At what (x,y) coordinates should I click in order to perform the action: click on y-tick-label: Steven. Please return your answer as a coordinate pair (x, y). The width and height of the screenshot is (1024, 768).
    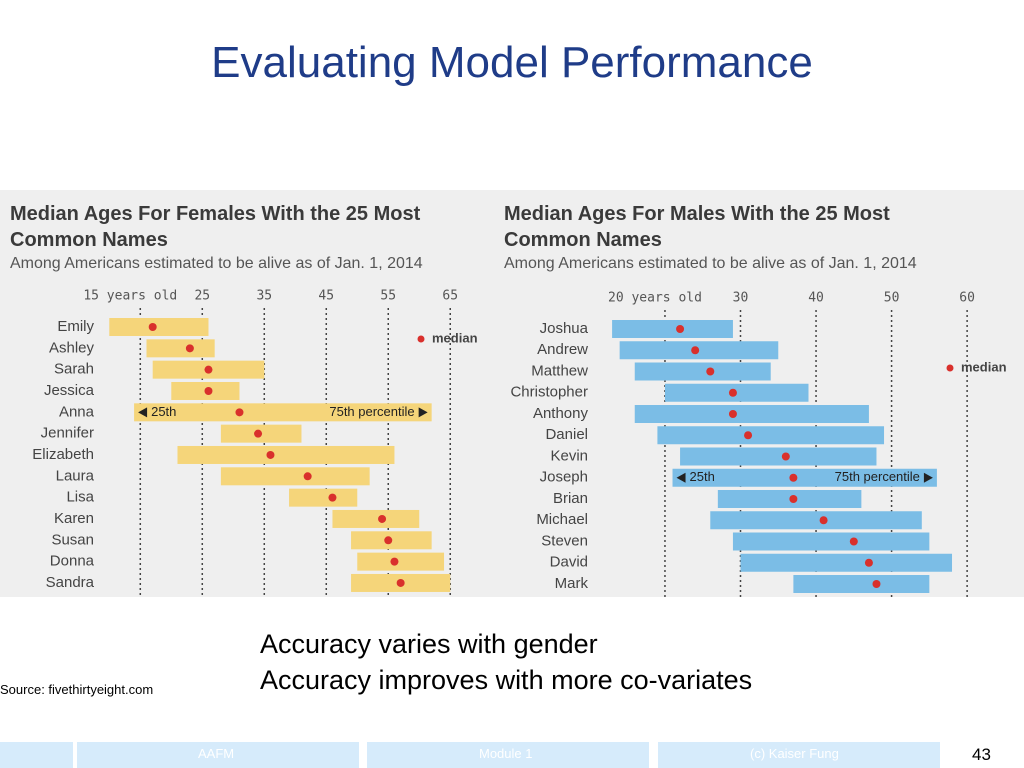
    Looking at the image, I should click on (564, 540).